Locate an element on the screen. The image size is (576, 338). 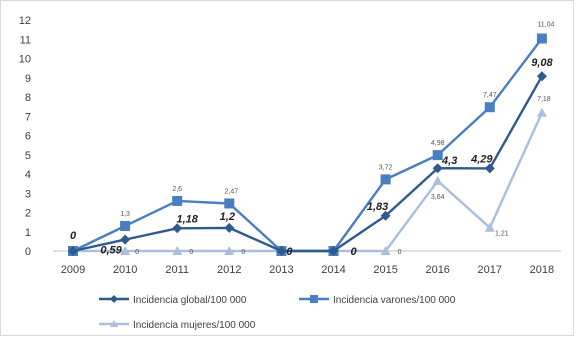
data-label: 7,47 is located at coordinates (490, 95).